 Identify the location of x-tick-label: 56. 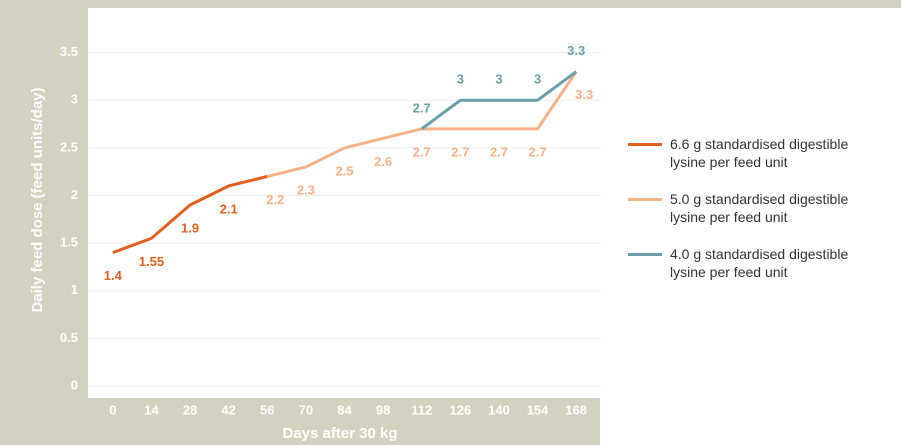
(267, 409).